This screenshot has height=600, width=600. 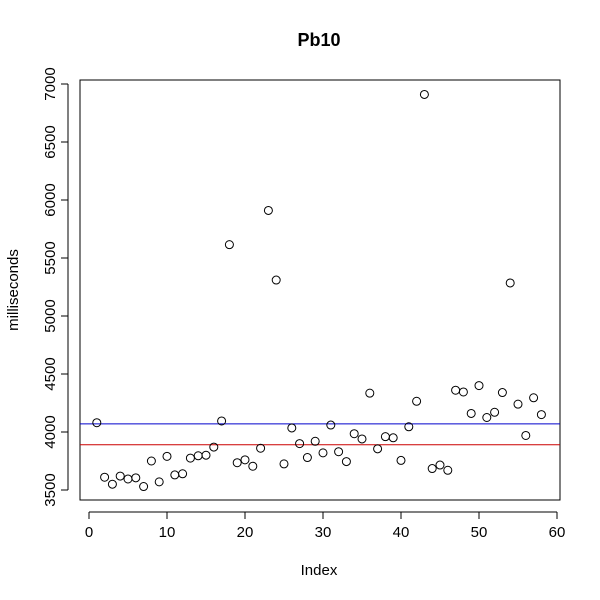 I want to click on x-axis: 0 10 20 30 40 50 60, so click(x=325, y=526).